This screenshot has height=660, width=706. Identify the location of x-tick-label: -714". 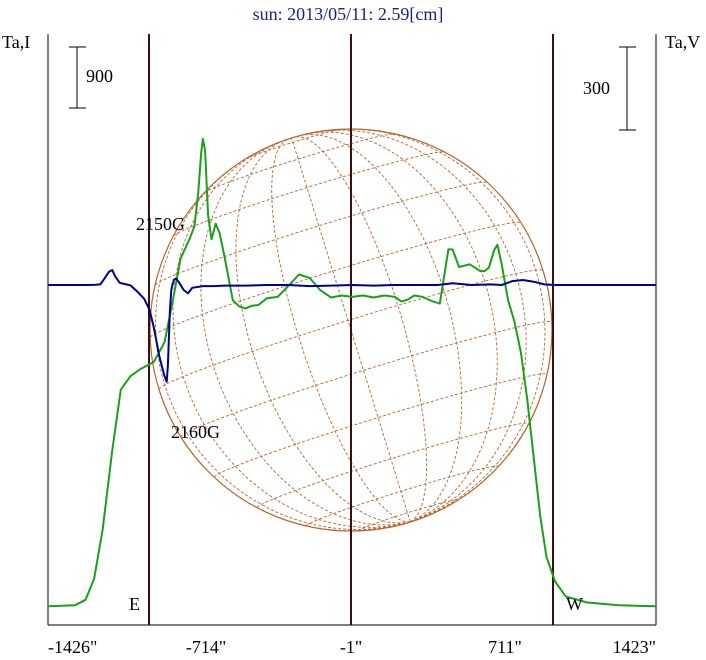
(206, 647).